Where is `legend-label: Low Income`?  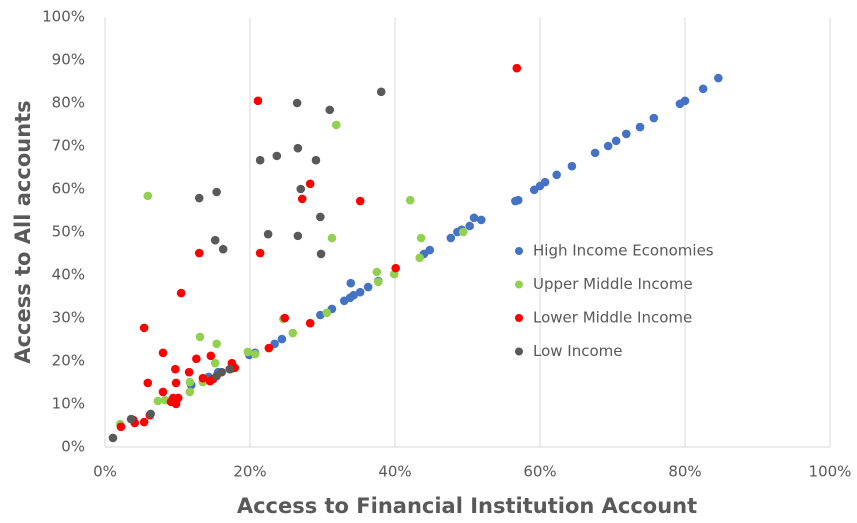 legend-label: Low Income is located at coordinates (578, 351).